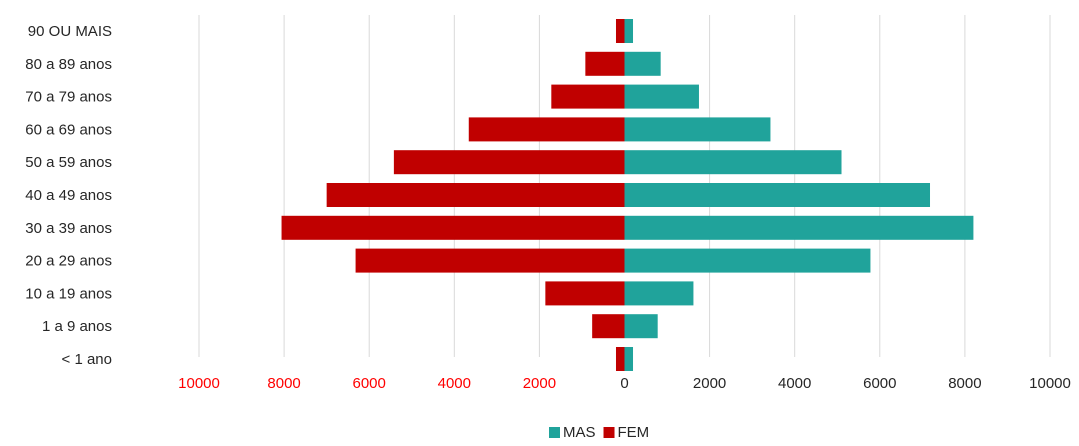  Describe the element at coordinates (585, 293) in the screenshot. I see `bar-fem-10-a-19-anos` at that location.